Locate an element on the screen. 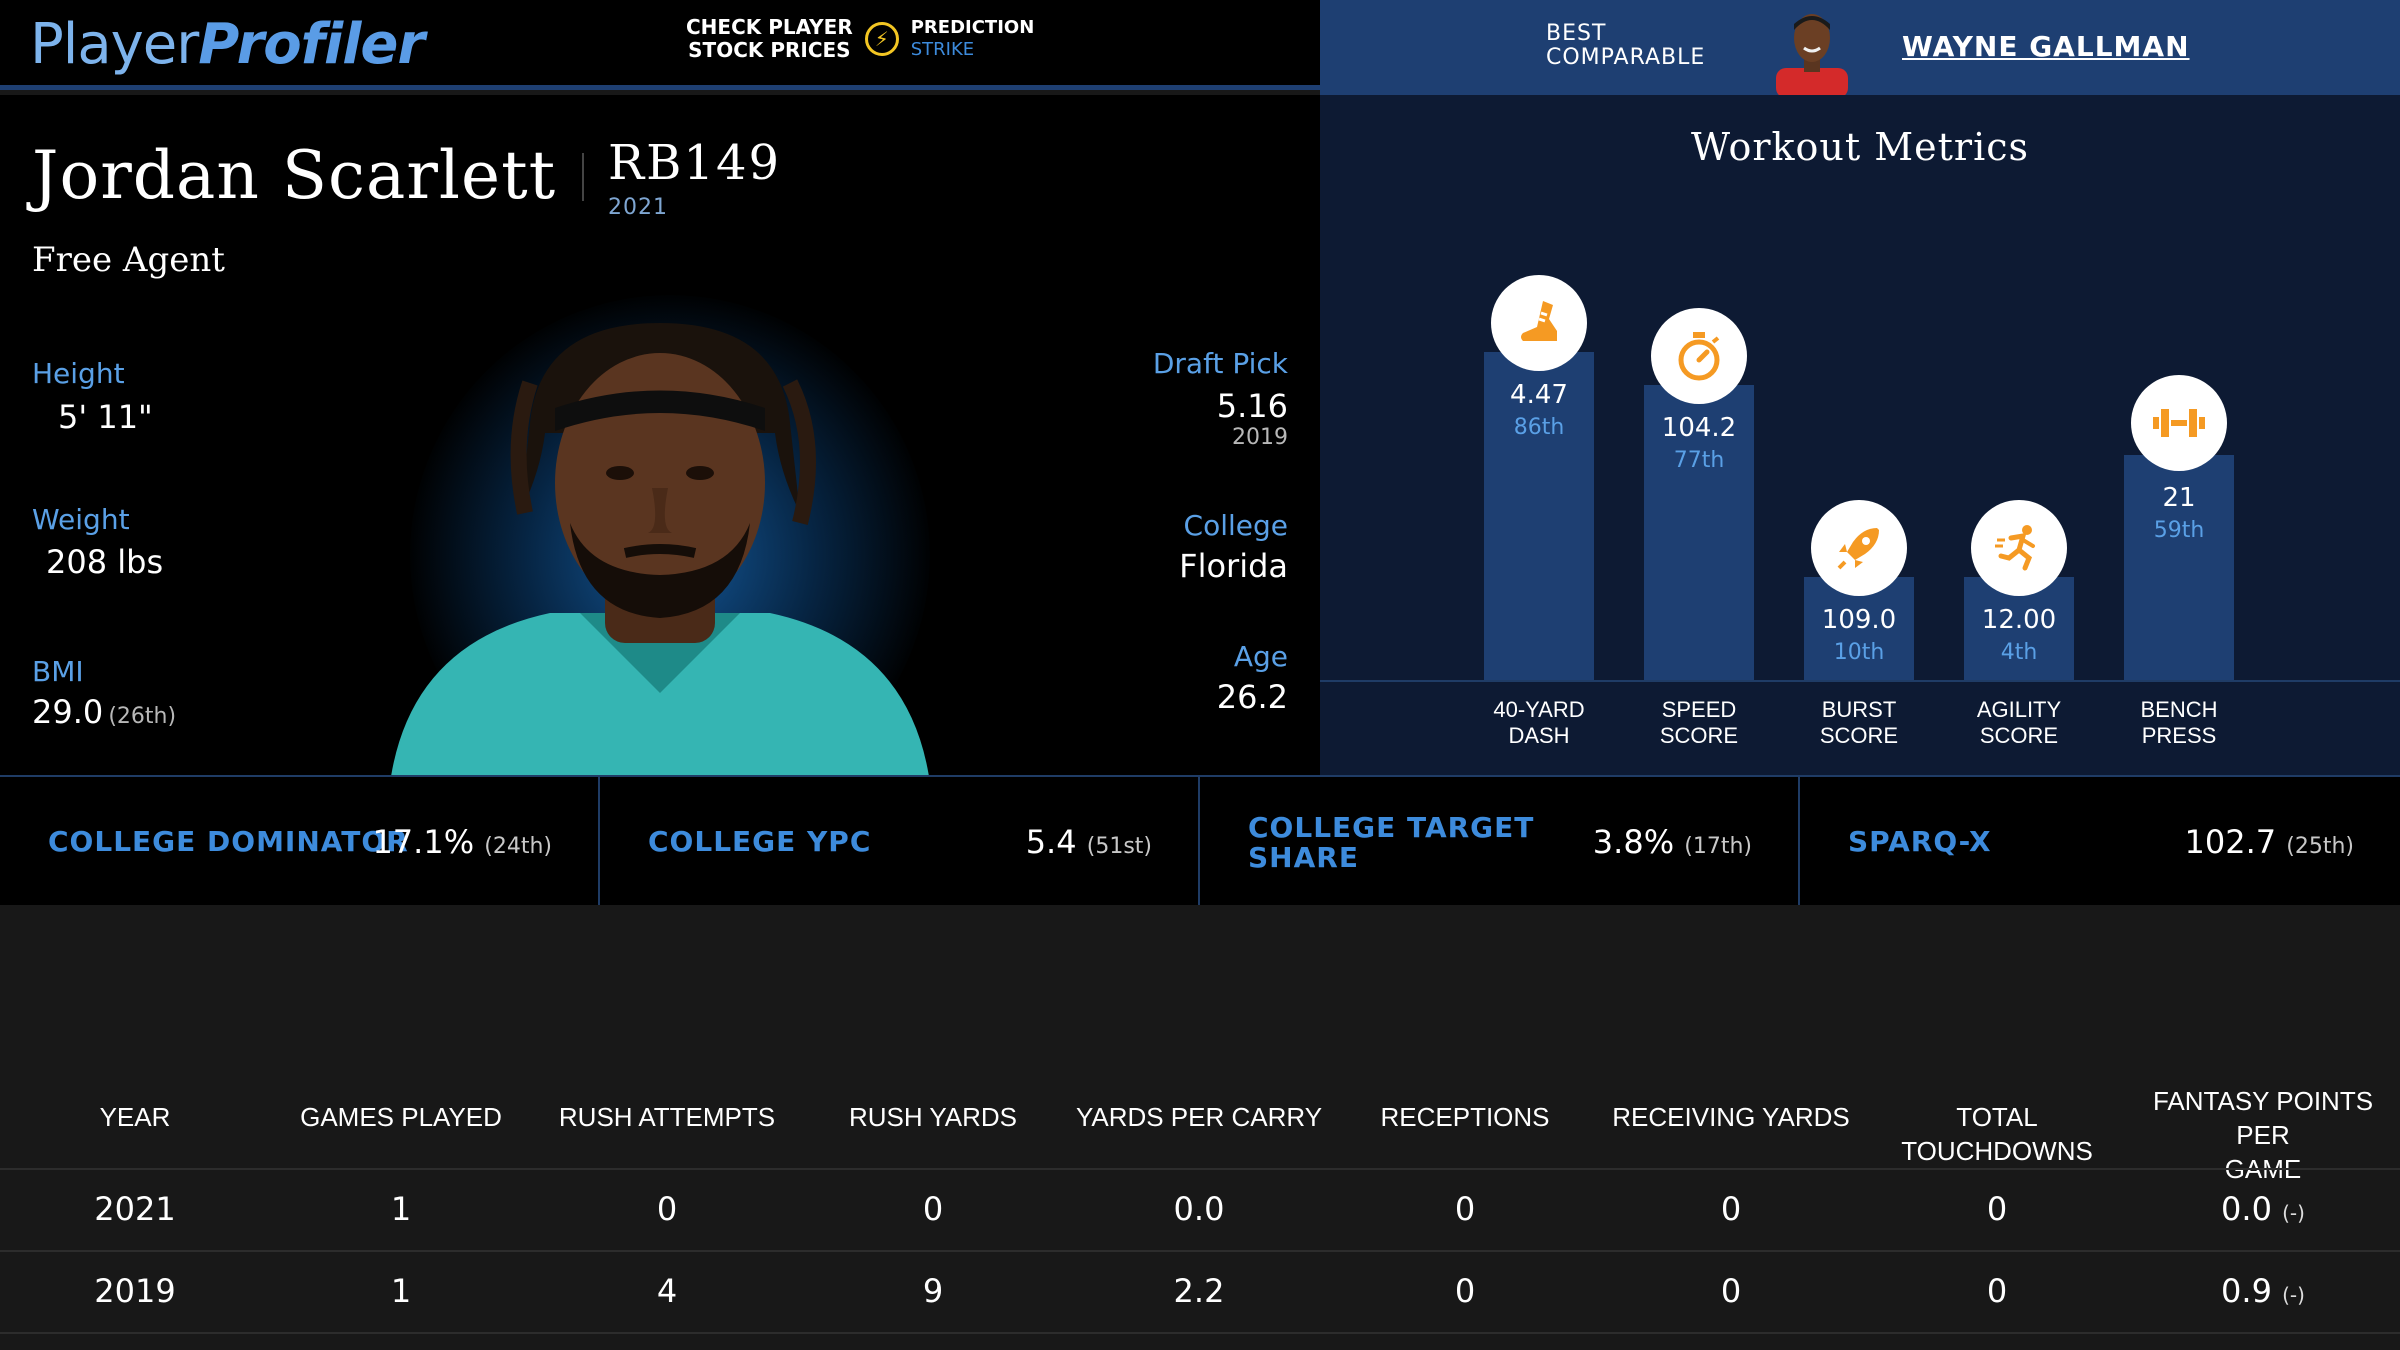  dumbbell-icon is located at coordinates (2179, 423).